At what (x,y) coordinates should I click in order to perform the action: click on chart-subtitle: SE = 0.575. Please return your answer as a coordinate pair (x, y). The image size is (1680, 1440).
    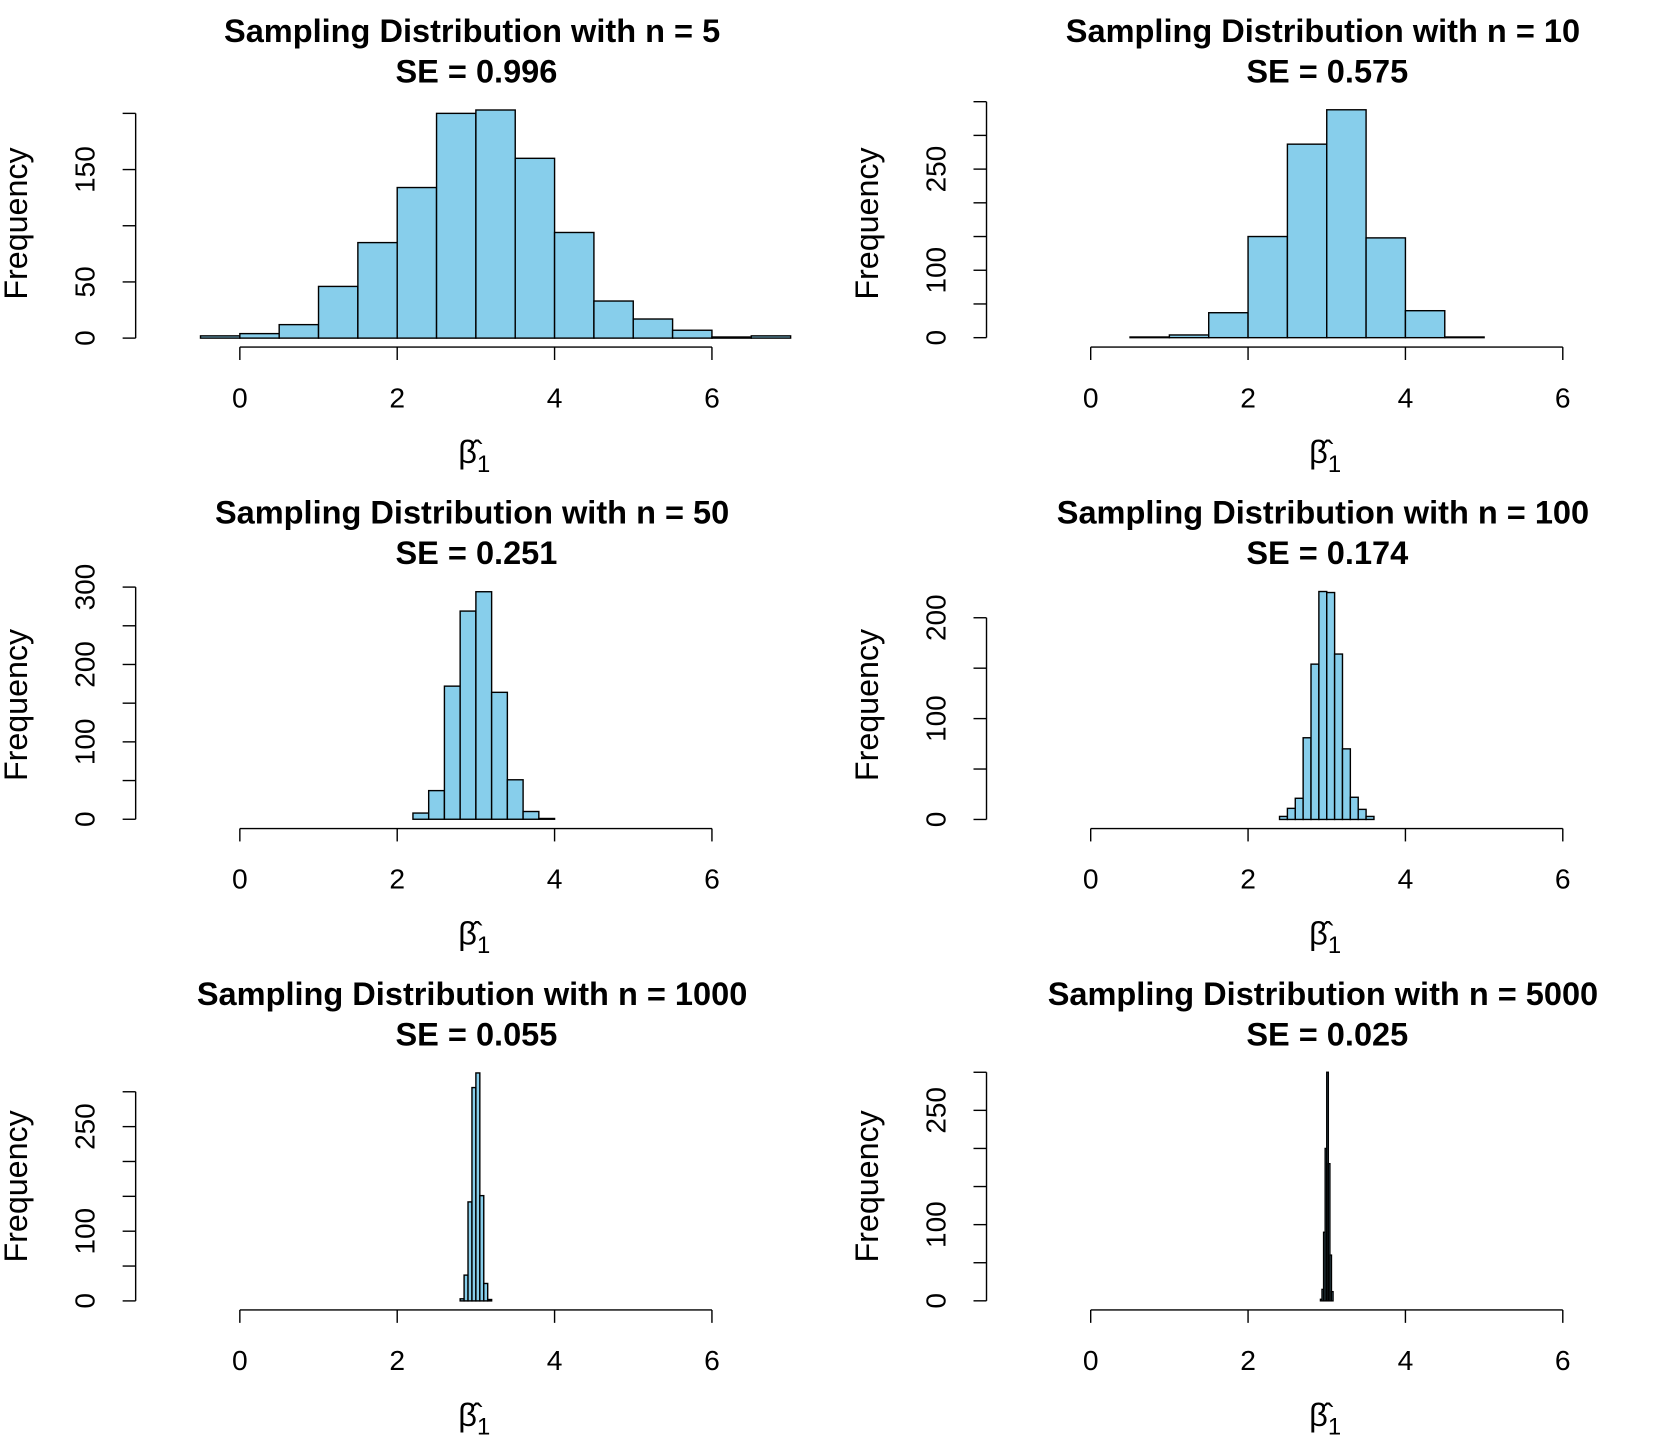
    Looking at the image, I should click on (1327, 72).